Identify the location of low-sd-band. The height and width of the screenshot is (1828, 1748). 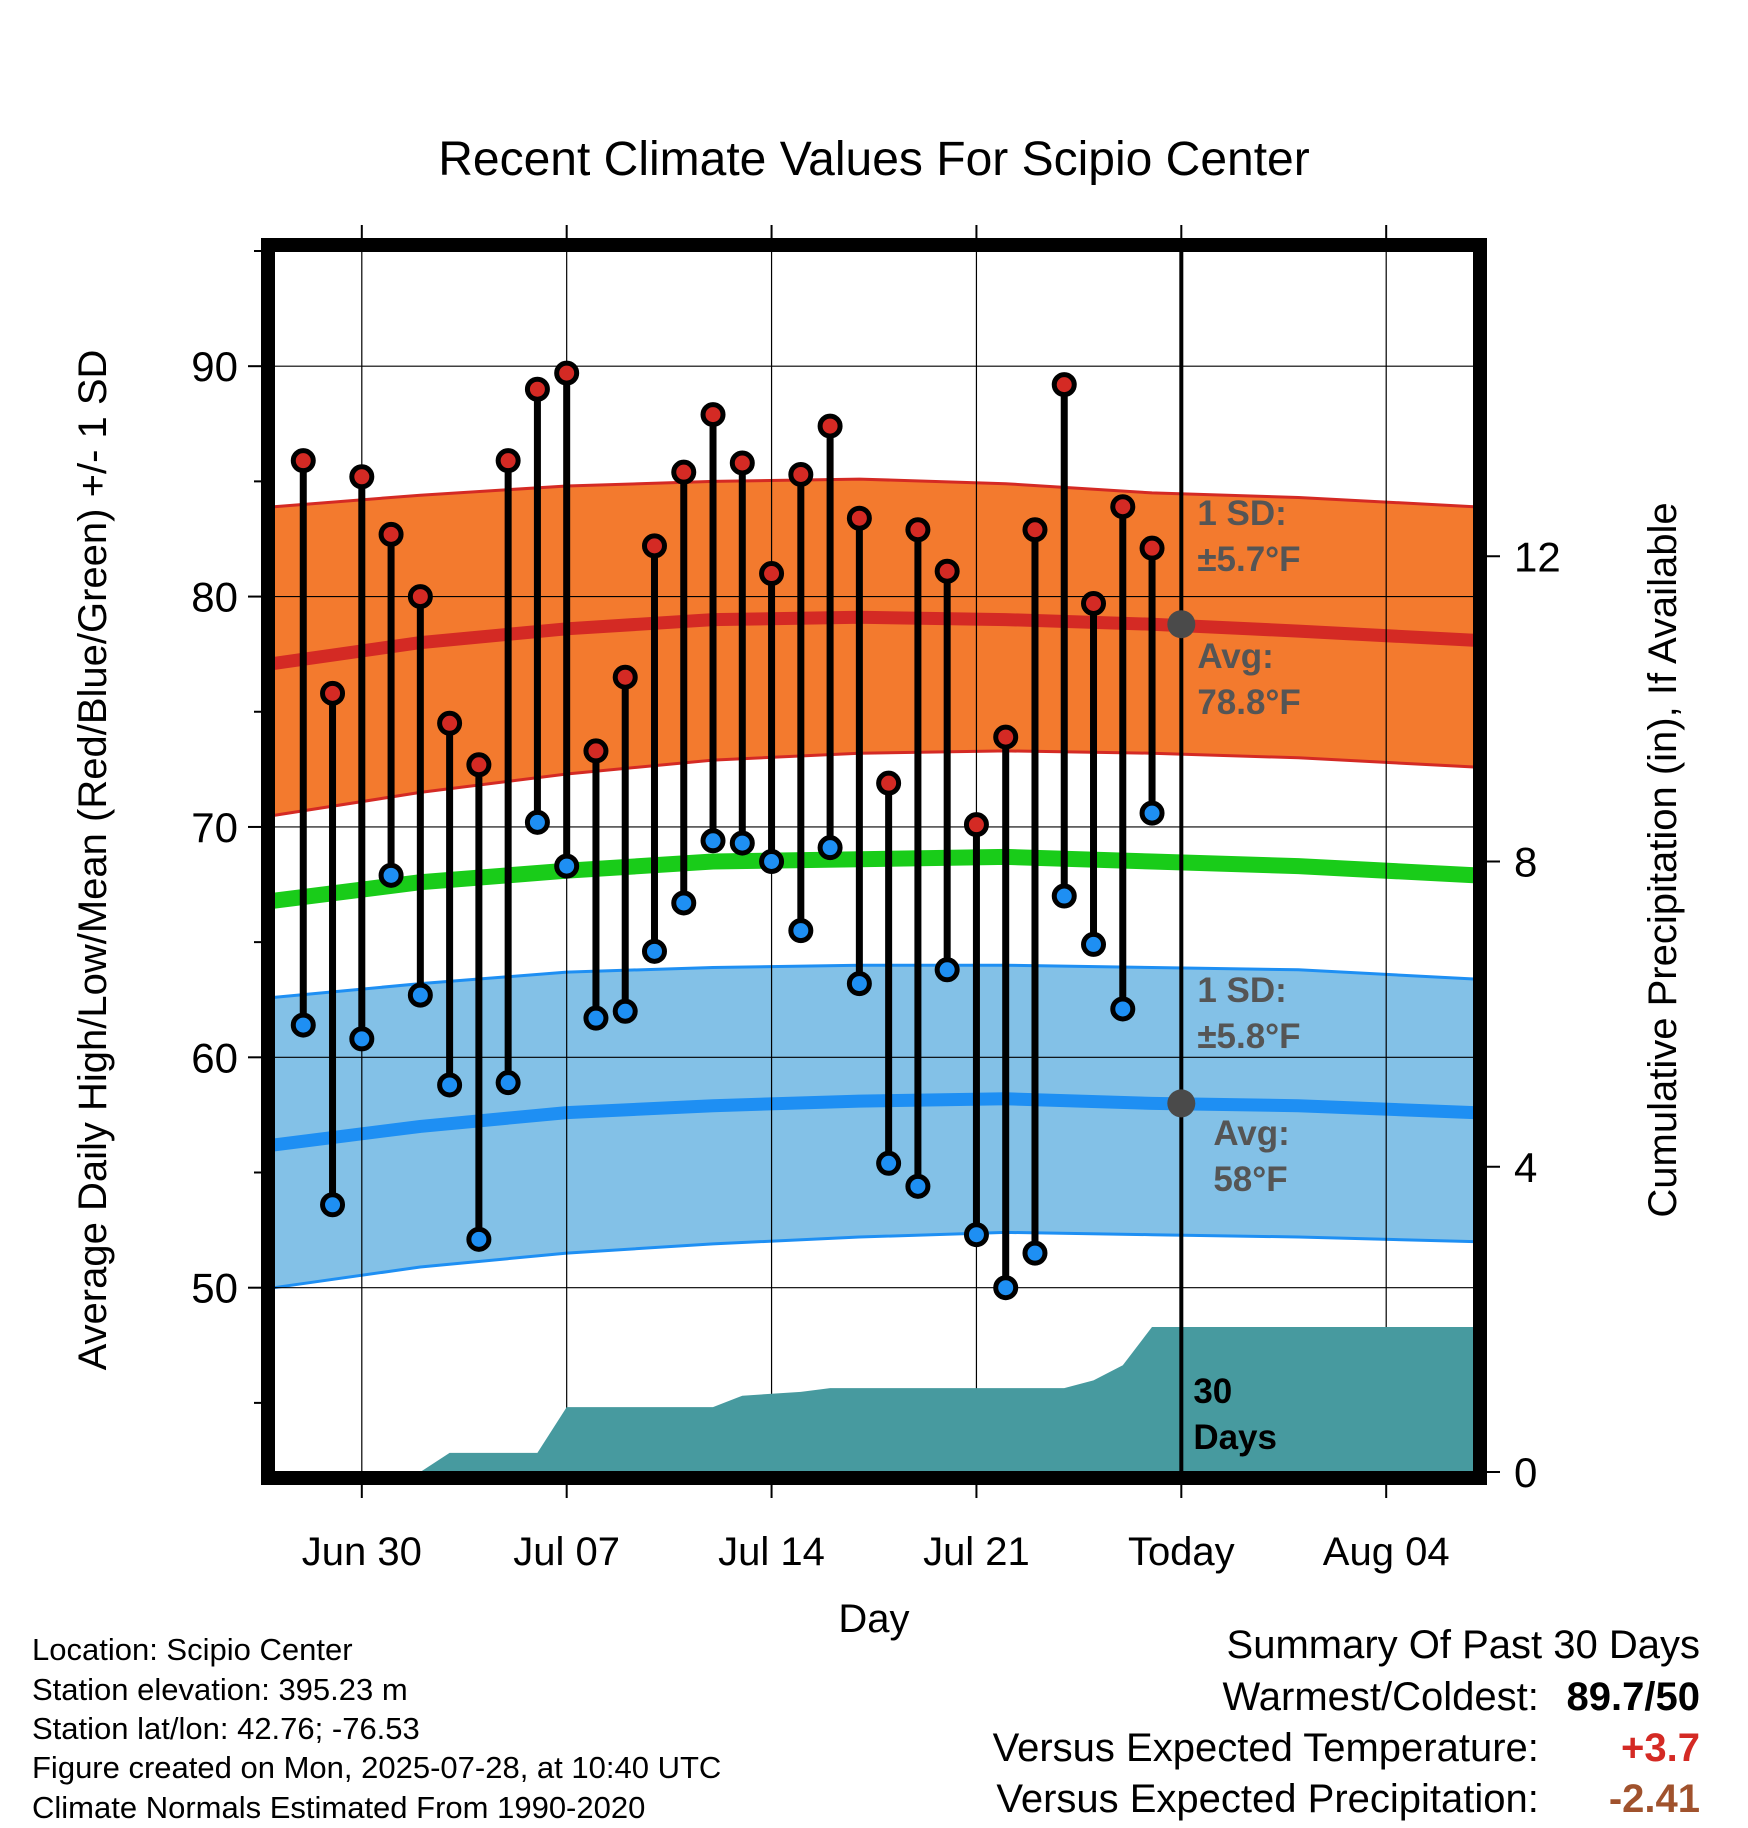
(874, 1126).